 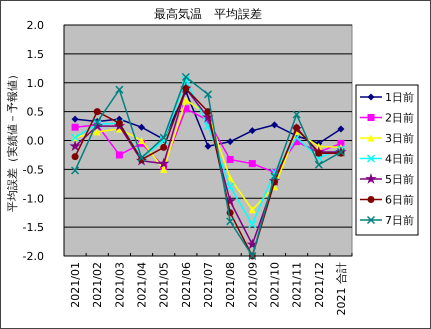 What do you see at coordinates (35, 112) in the screenshot?
I see `y-tick-label: 0.5` at bounding box center [35, 112].